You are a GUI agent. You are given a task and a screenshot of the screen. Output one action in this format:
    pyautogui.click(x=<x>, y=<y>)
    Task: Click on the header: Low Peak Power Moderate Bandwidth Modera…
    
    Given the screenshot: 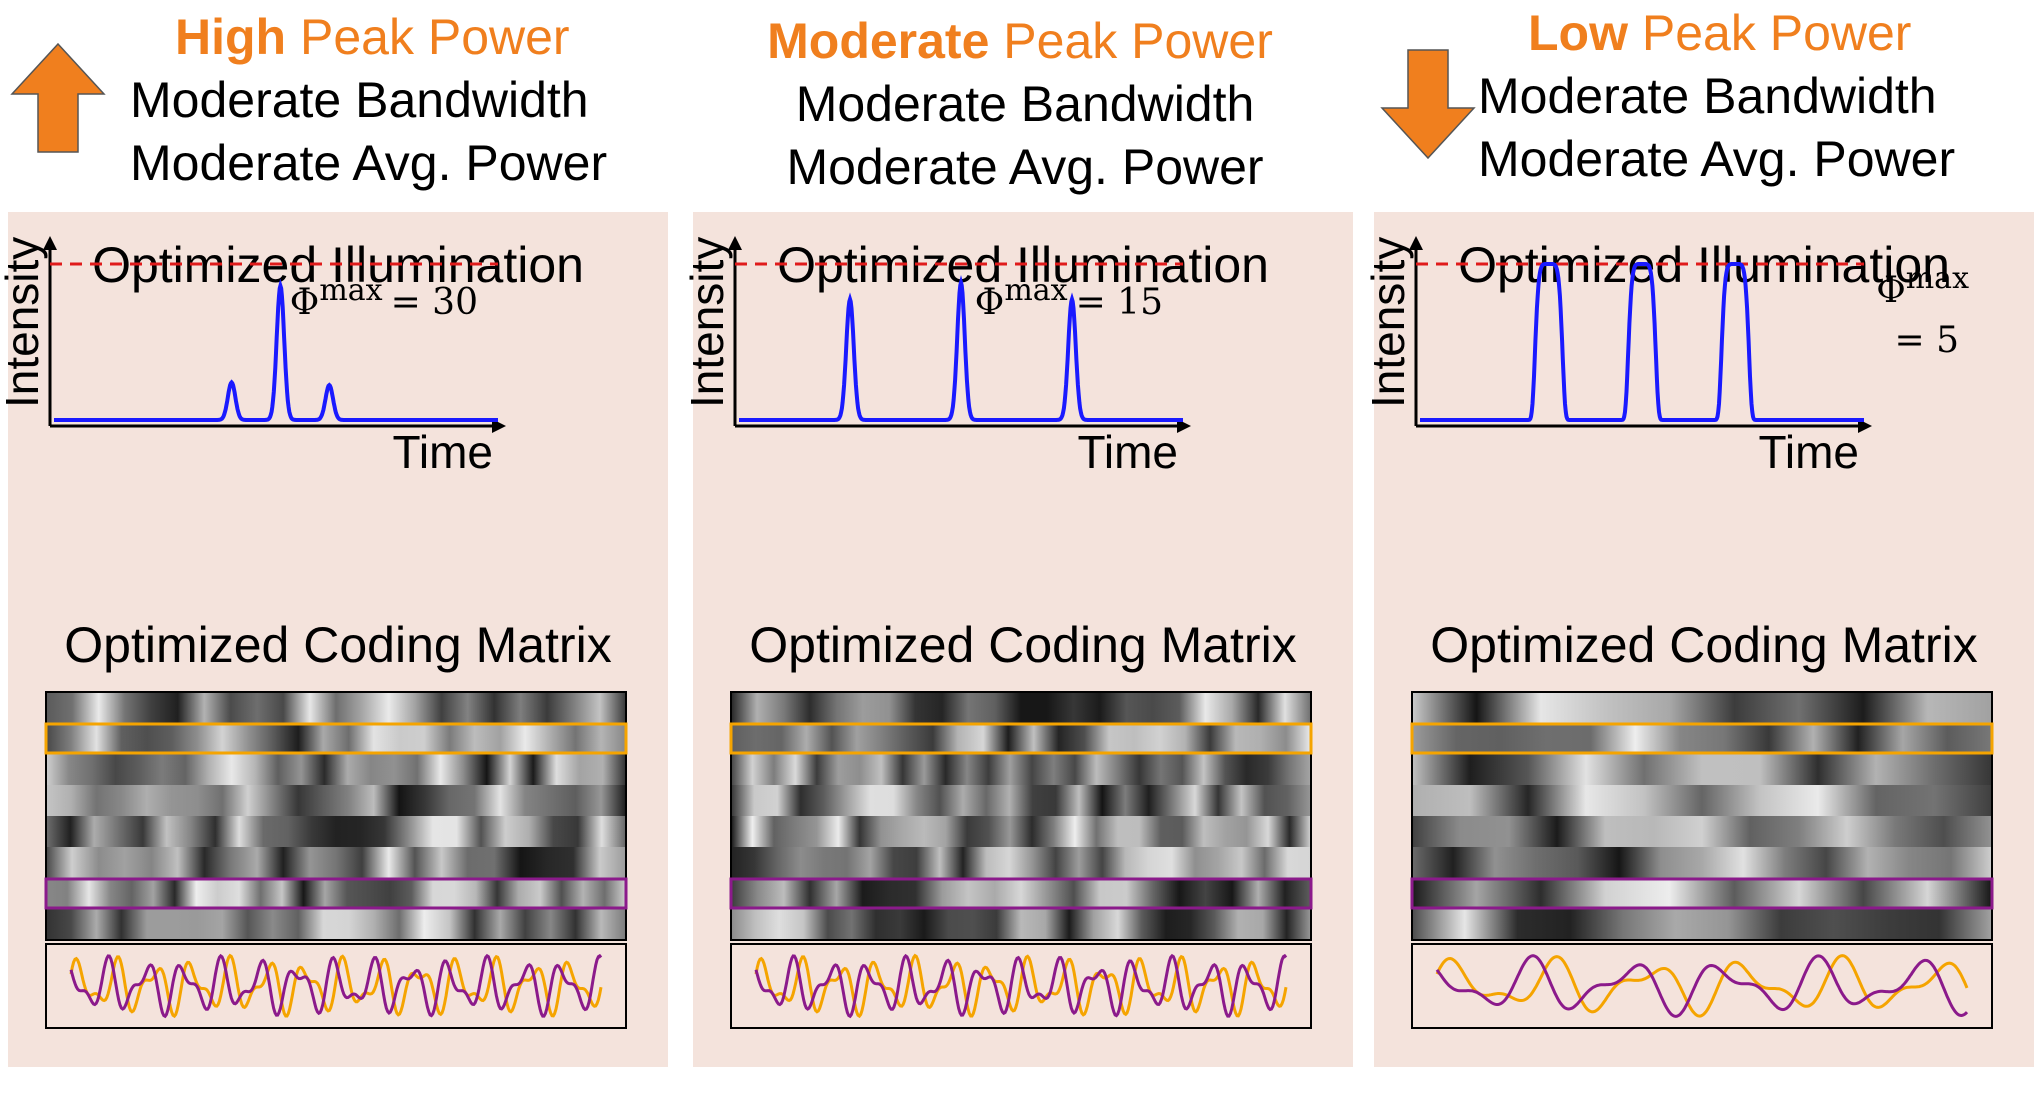 What is the action you would take?
    pyautogui.click(x=1759, y=96)
    